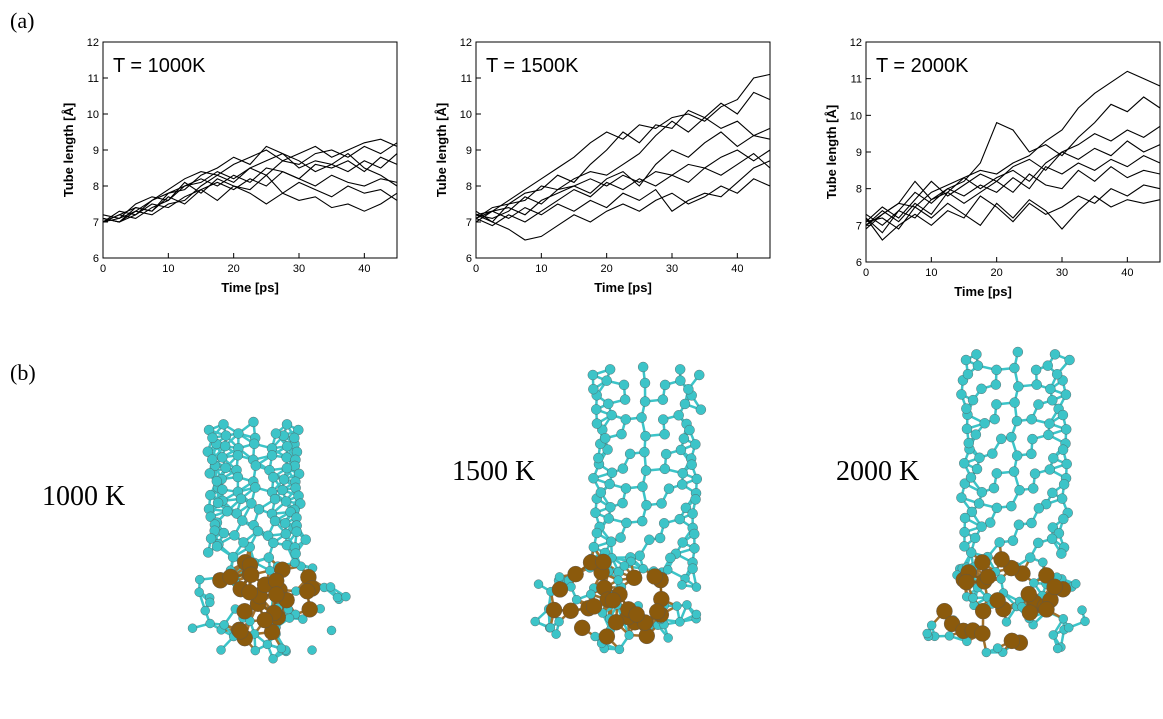 The image size is (1163, 719). I want to click on y-tick-label: 6, so click(859, 263).